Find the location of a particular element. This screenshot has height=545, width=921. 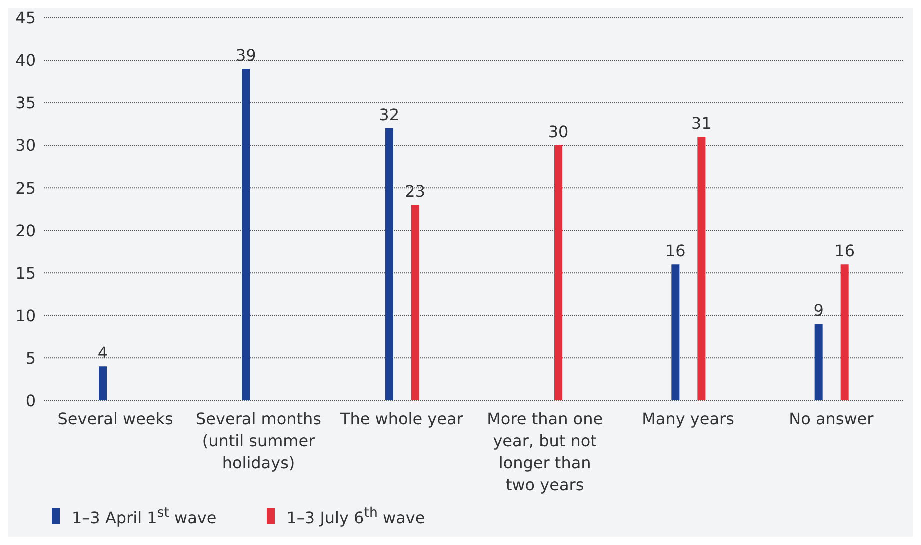

x-tick-label: Several months (until summer holidays) is located at coordinates (259, 441).